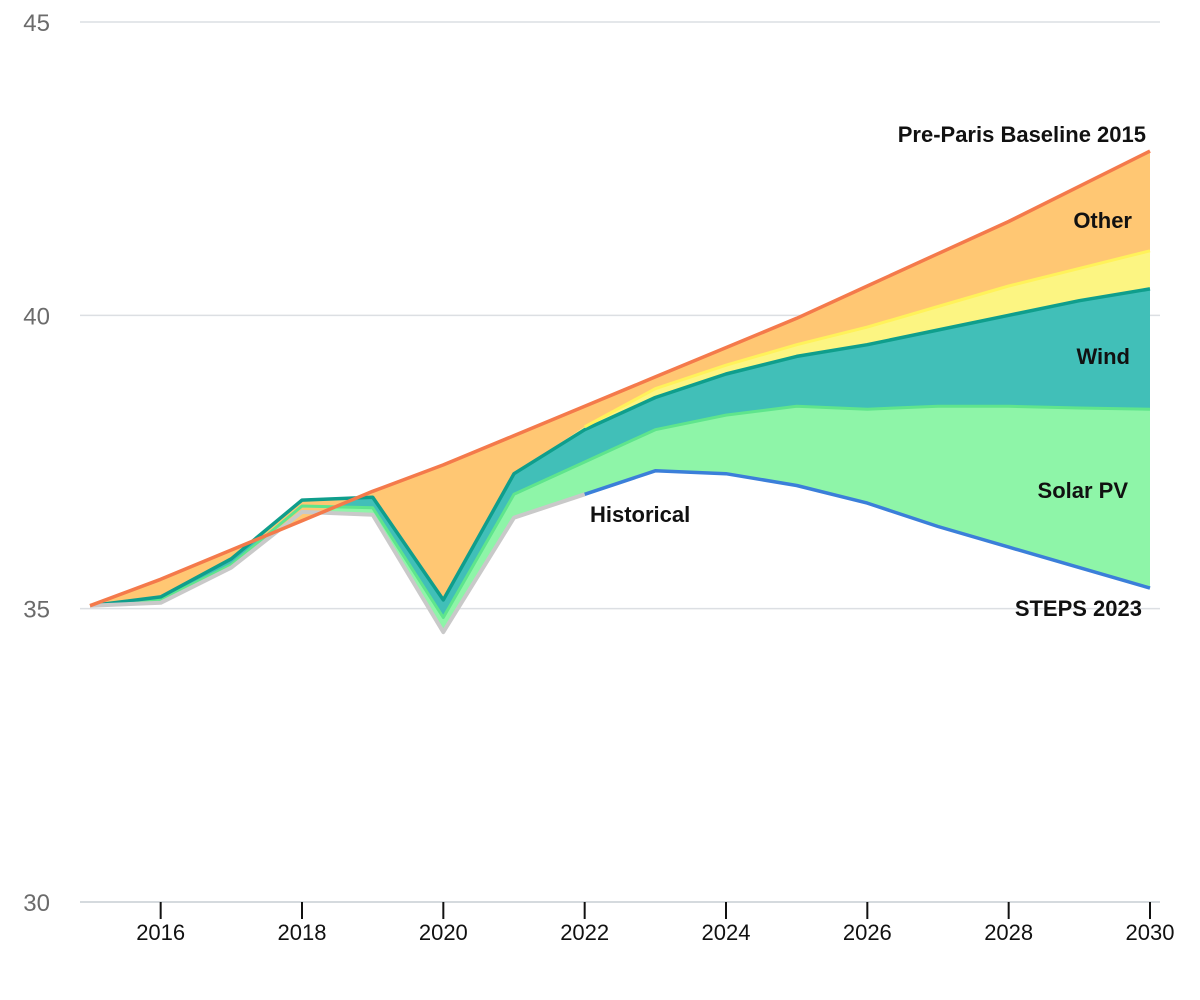 The image size is (1200, 1000). What do you see at coordinates (655, 932) in the screenshot?
I see `x-axis-ticks: 2016 2018 2020 2022 2024 2026 2028 2030` at bounding box center [655, 932].